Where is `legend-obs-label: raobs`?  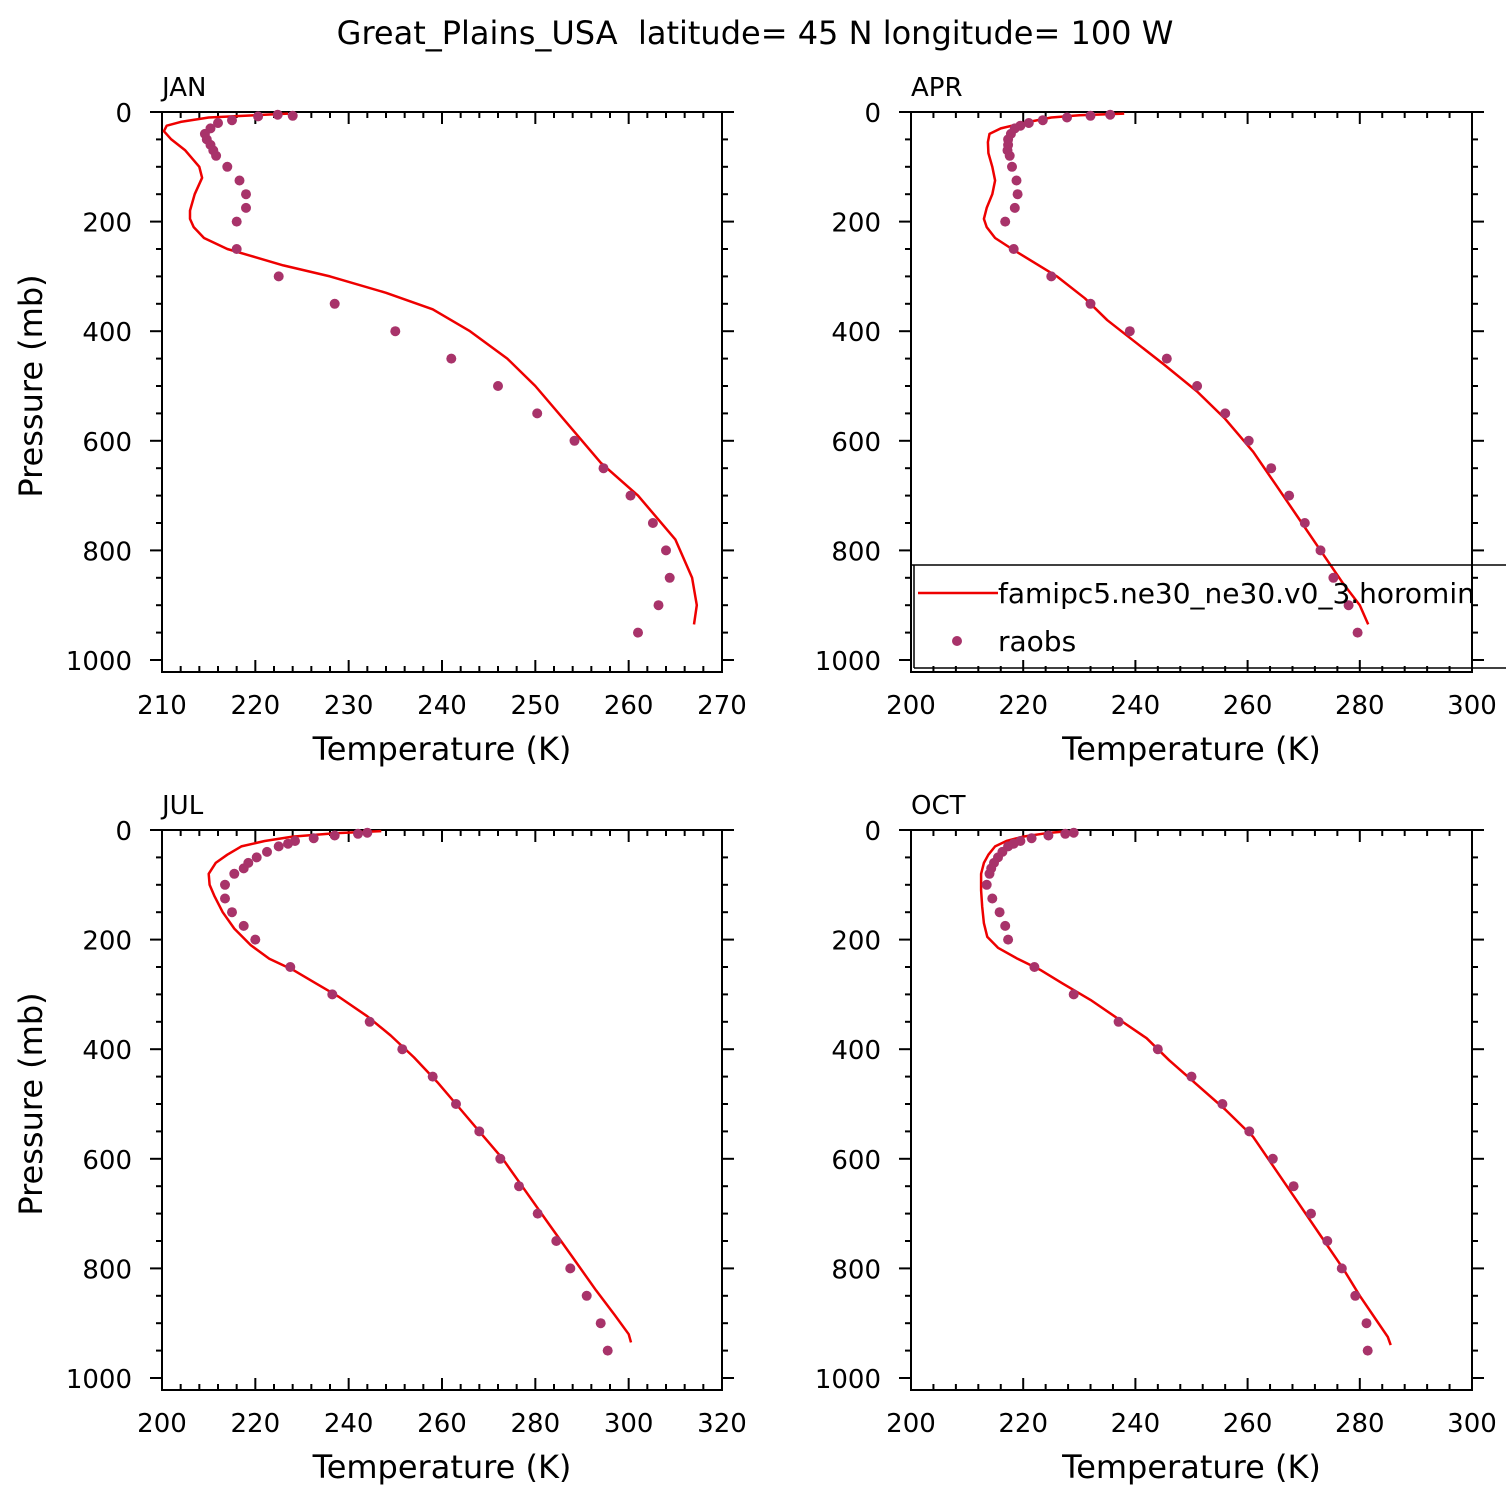
legend-obs-label: raobs is located at coordinates (1037, 641).